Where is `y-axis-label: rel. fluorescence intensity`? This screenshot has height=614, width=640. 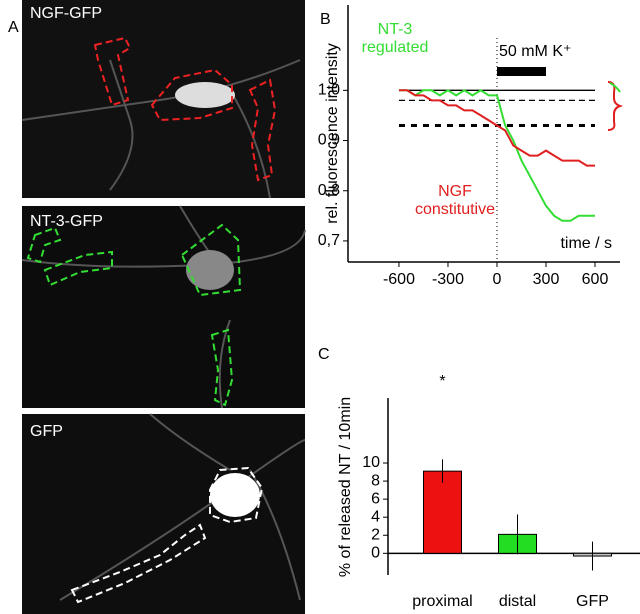
y-axis-label: rel. fluorescence intensity is located at coordinates (332, 133).